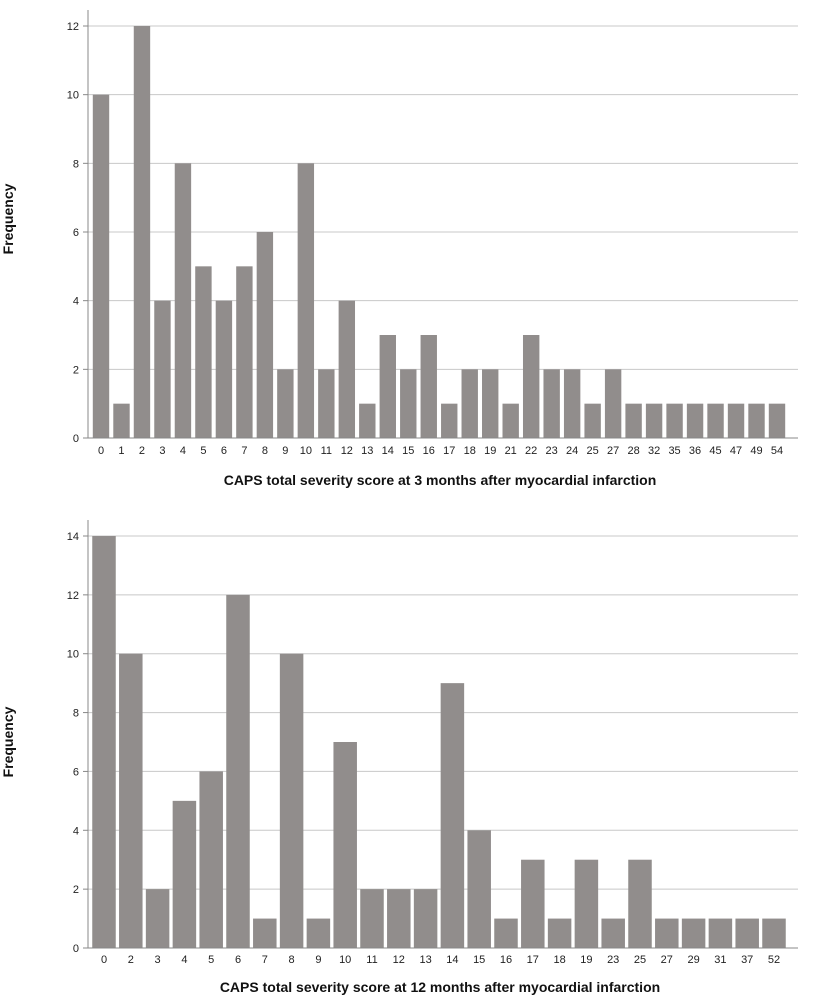  What do you see at coordinates (736, 451) in the screenshot?
I see `x-tick-label: 47` at bounding box center [736, 451].